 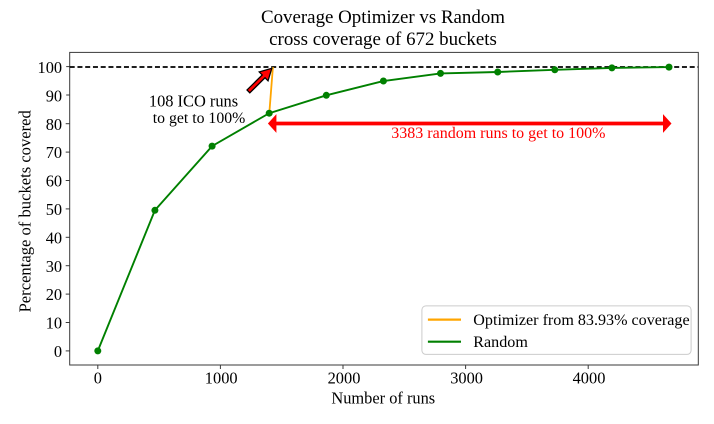 What do you see at coordinates (54, 209) in the screenshot?
I see `svg-text: 50` at bounding box center [54, 209].